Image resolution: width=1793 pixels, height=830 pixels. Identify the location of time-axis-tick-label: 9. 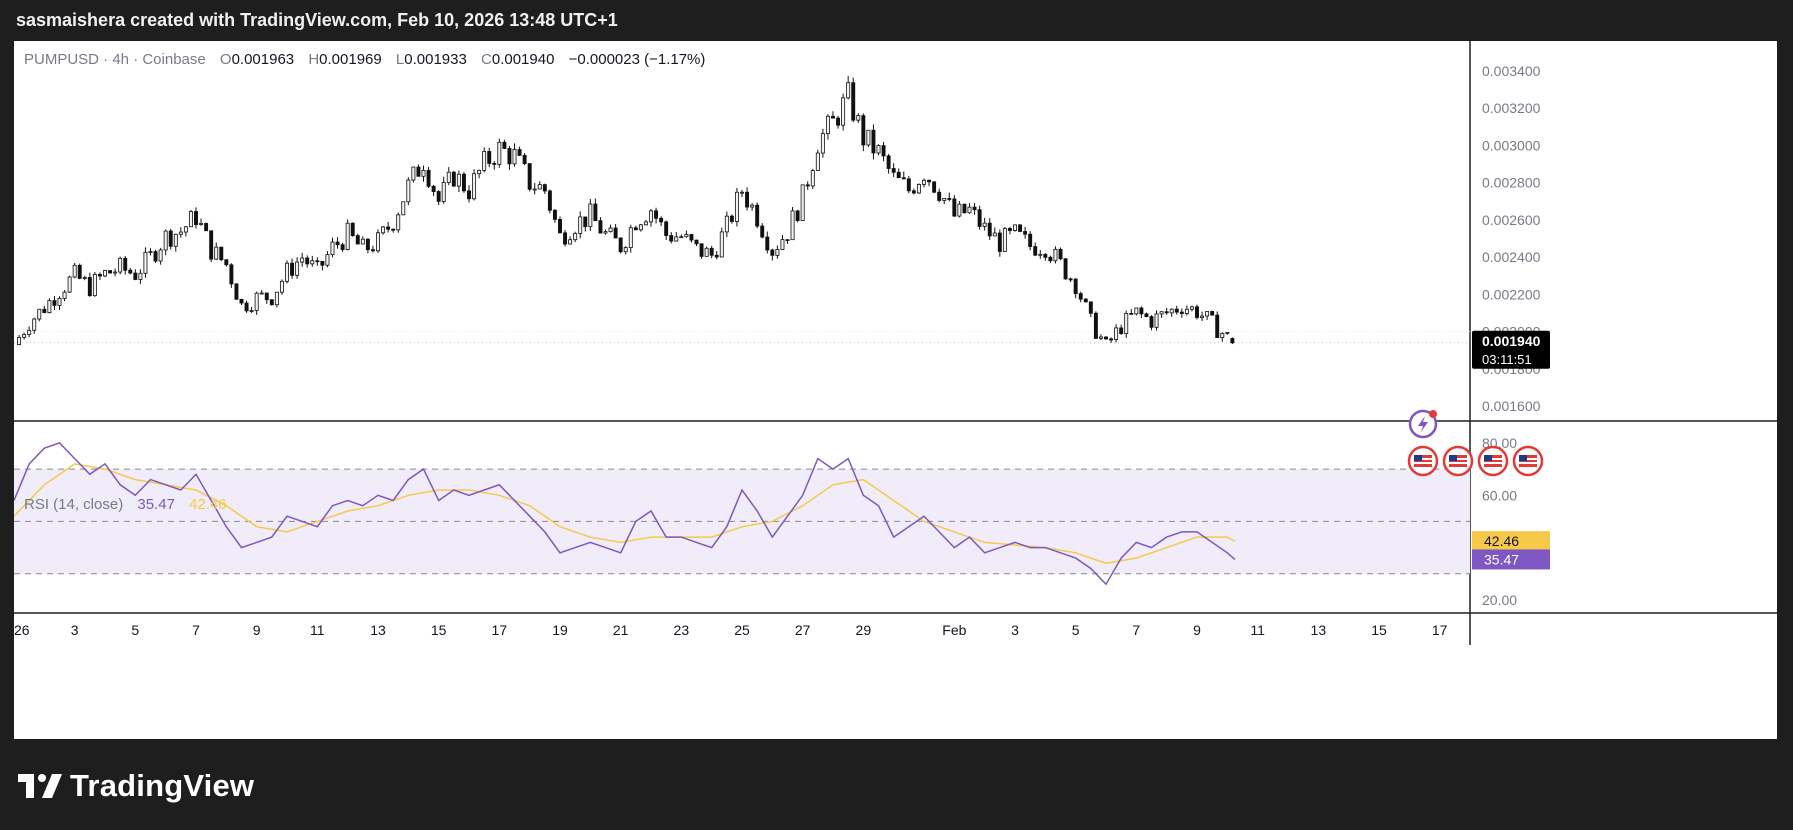
(257, 630).